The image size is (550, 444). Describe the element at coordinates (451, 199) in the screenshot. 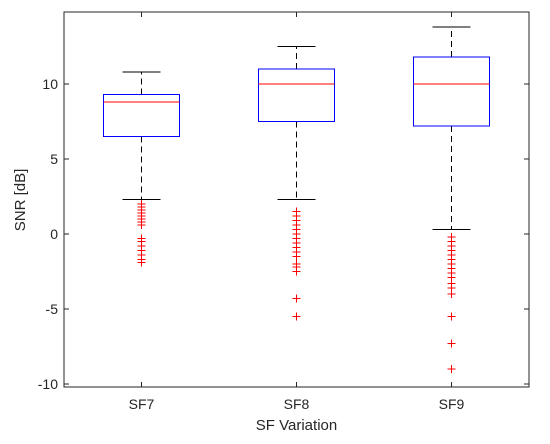

I see `box-sf9` at that location.